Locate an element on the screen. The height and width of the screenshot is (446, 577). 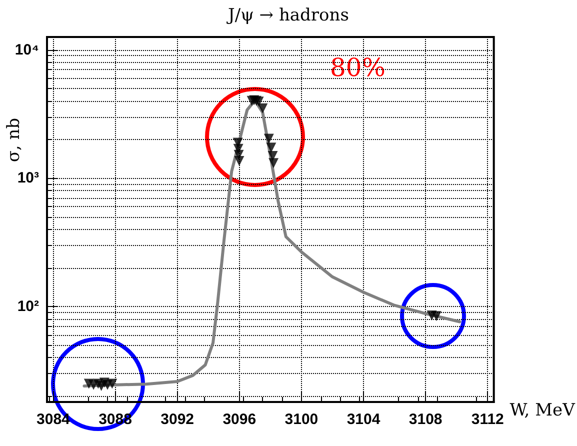
x-axis-title: W, MeV is located at coordinates (543, 410).